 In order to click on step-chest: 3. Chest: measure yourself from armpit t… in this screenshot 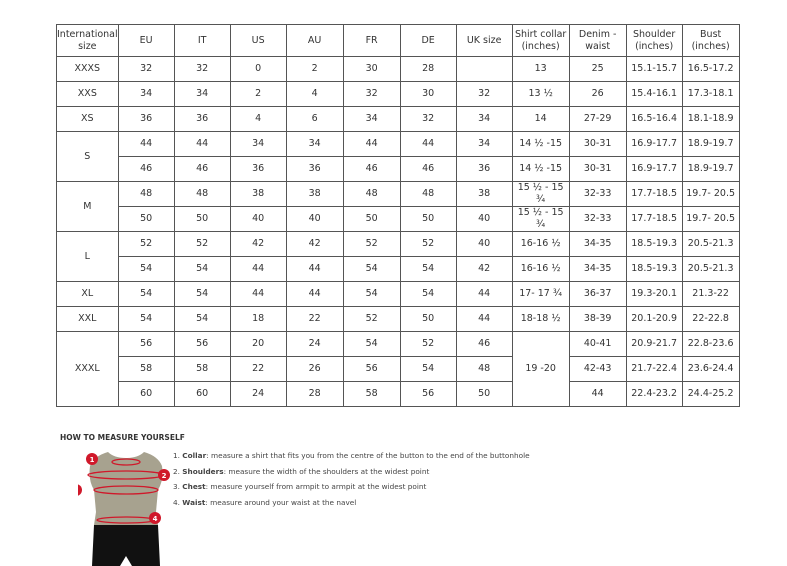, I will do `click(300, 486)`.